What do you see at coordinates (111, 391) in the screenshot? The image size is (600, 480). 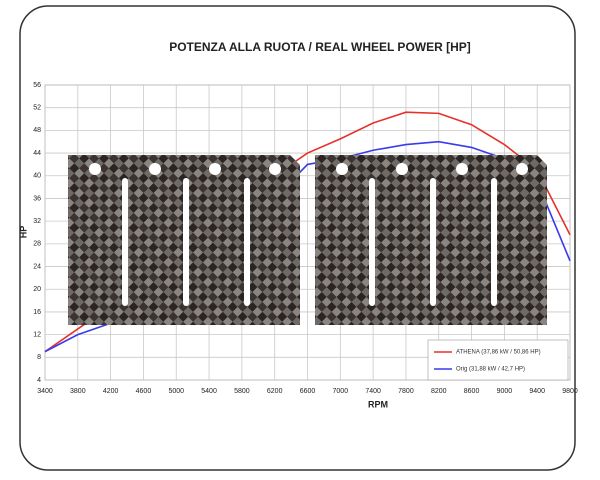 I see `x-tick-label: 4200` at bounding box center [111, 391].